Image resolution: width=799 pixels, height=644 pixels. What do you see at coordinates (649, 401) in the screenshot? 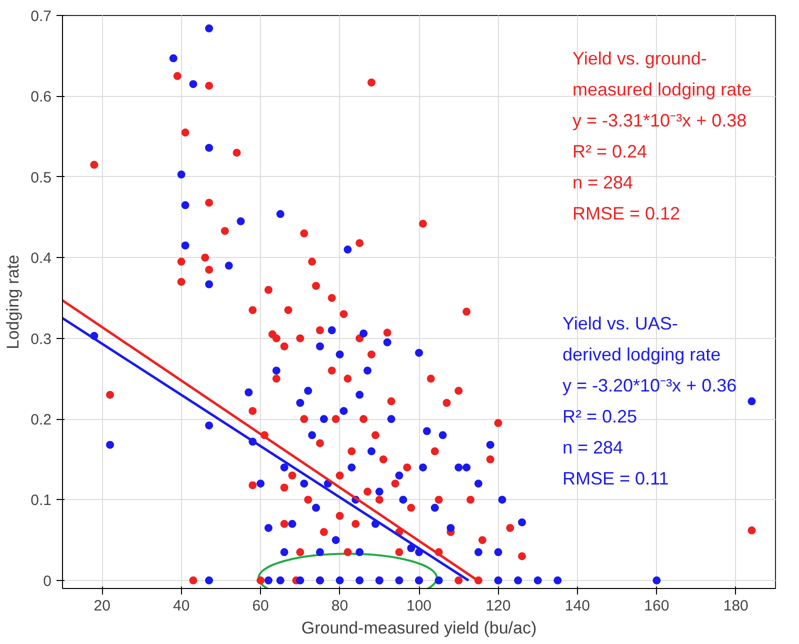
I see `annotation: Yield vs. UAS- derived lodging rate y = -3.20*10⁻³x + 0.36 R² = 0.25 n = 284 RMSE = 0.11` at bounding box center [649, 401].